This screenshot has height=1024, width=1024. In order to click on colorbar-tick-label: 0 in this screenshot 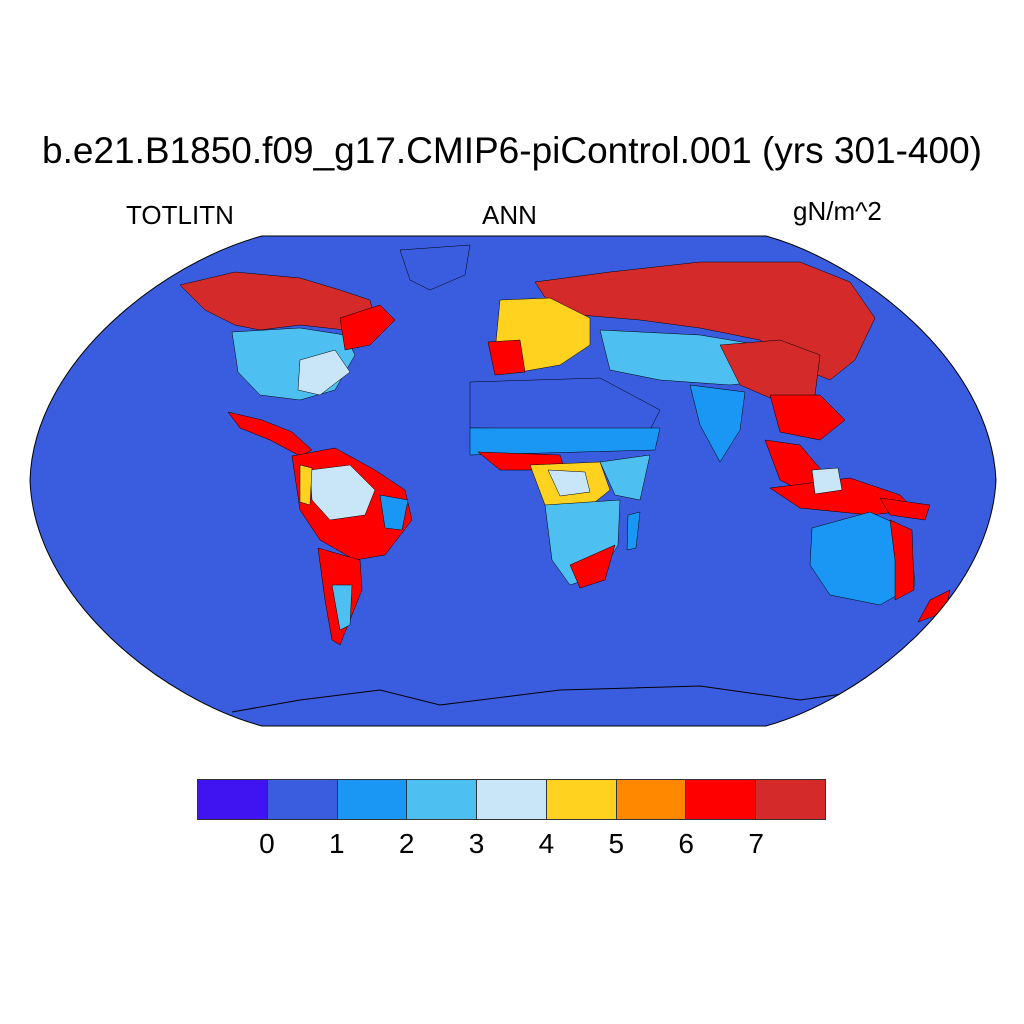, I will do `click(267, 843)`.